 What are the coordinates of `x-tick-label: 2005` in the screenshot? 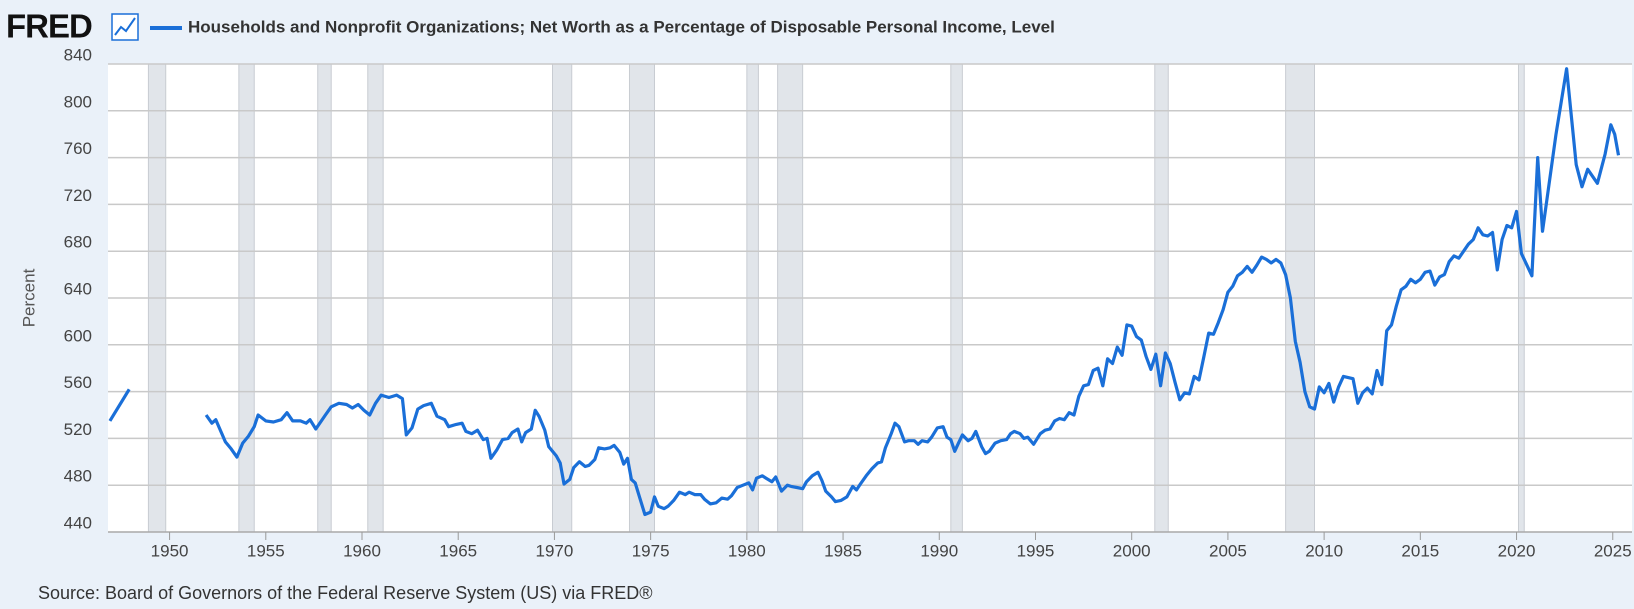 It's located at (1228, 550).